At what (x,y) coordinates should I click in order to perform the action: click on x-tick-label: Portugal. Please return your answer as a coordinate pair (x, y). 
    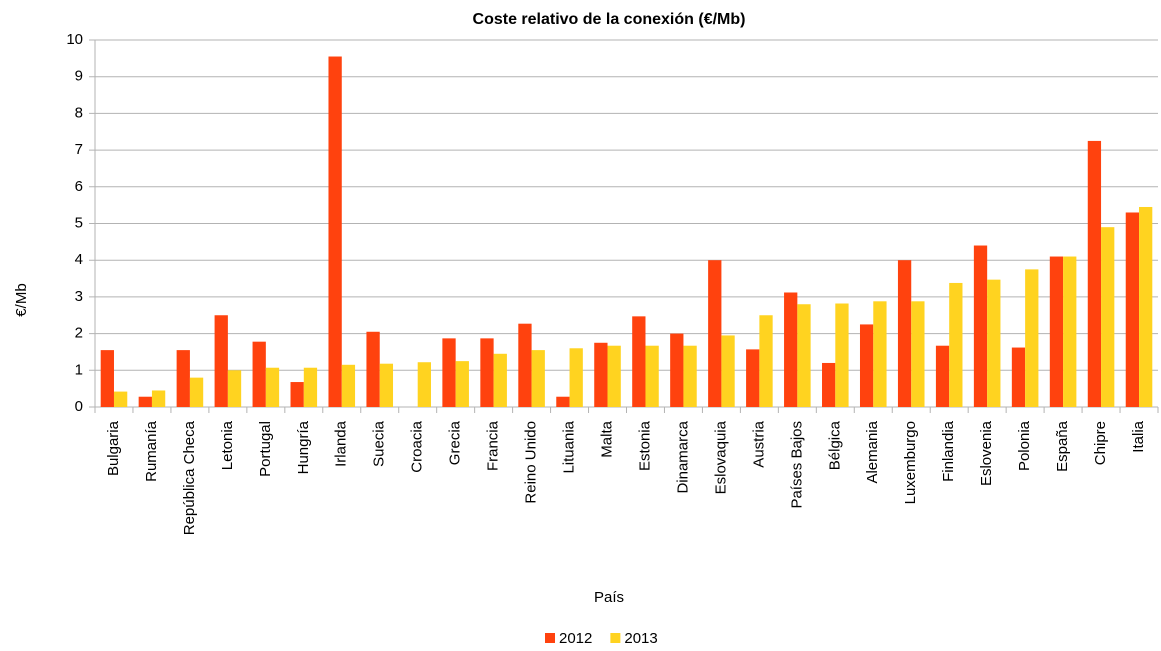
    Looking at the image, I should click on (265, 449).